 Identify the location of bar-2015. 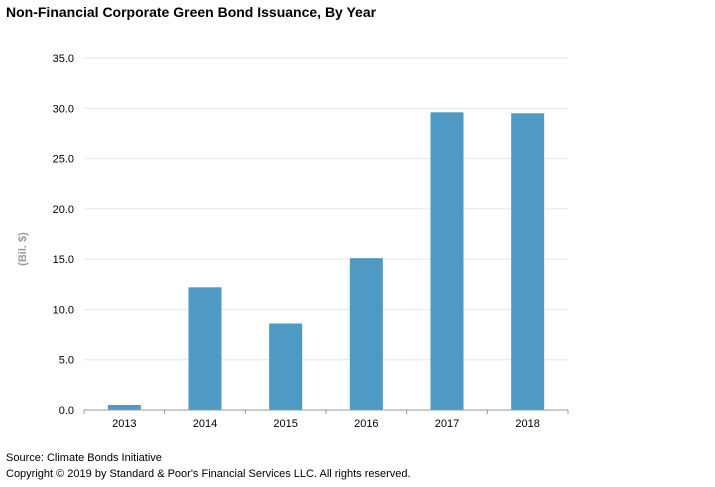
(286, 366).